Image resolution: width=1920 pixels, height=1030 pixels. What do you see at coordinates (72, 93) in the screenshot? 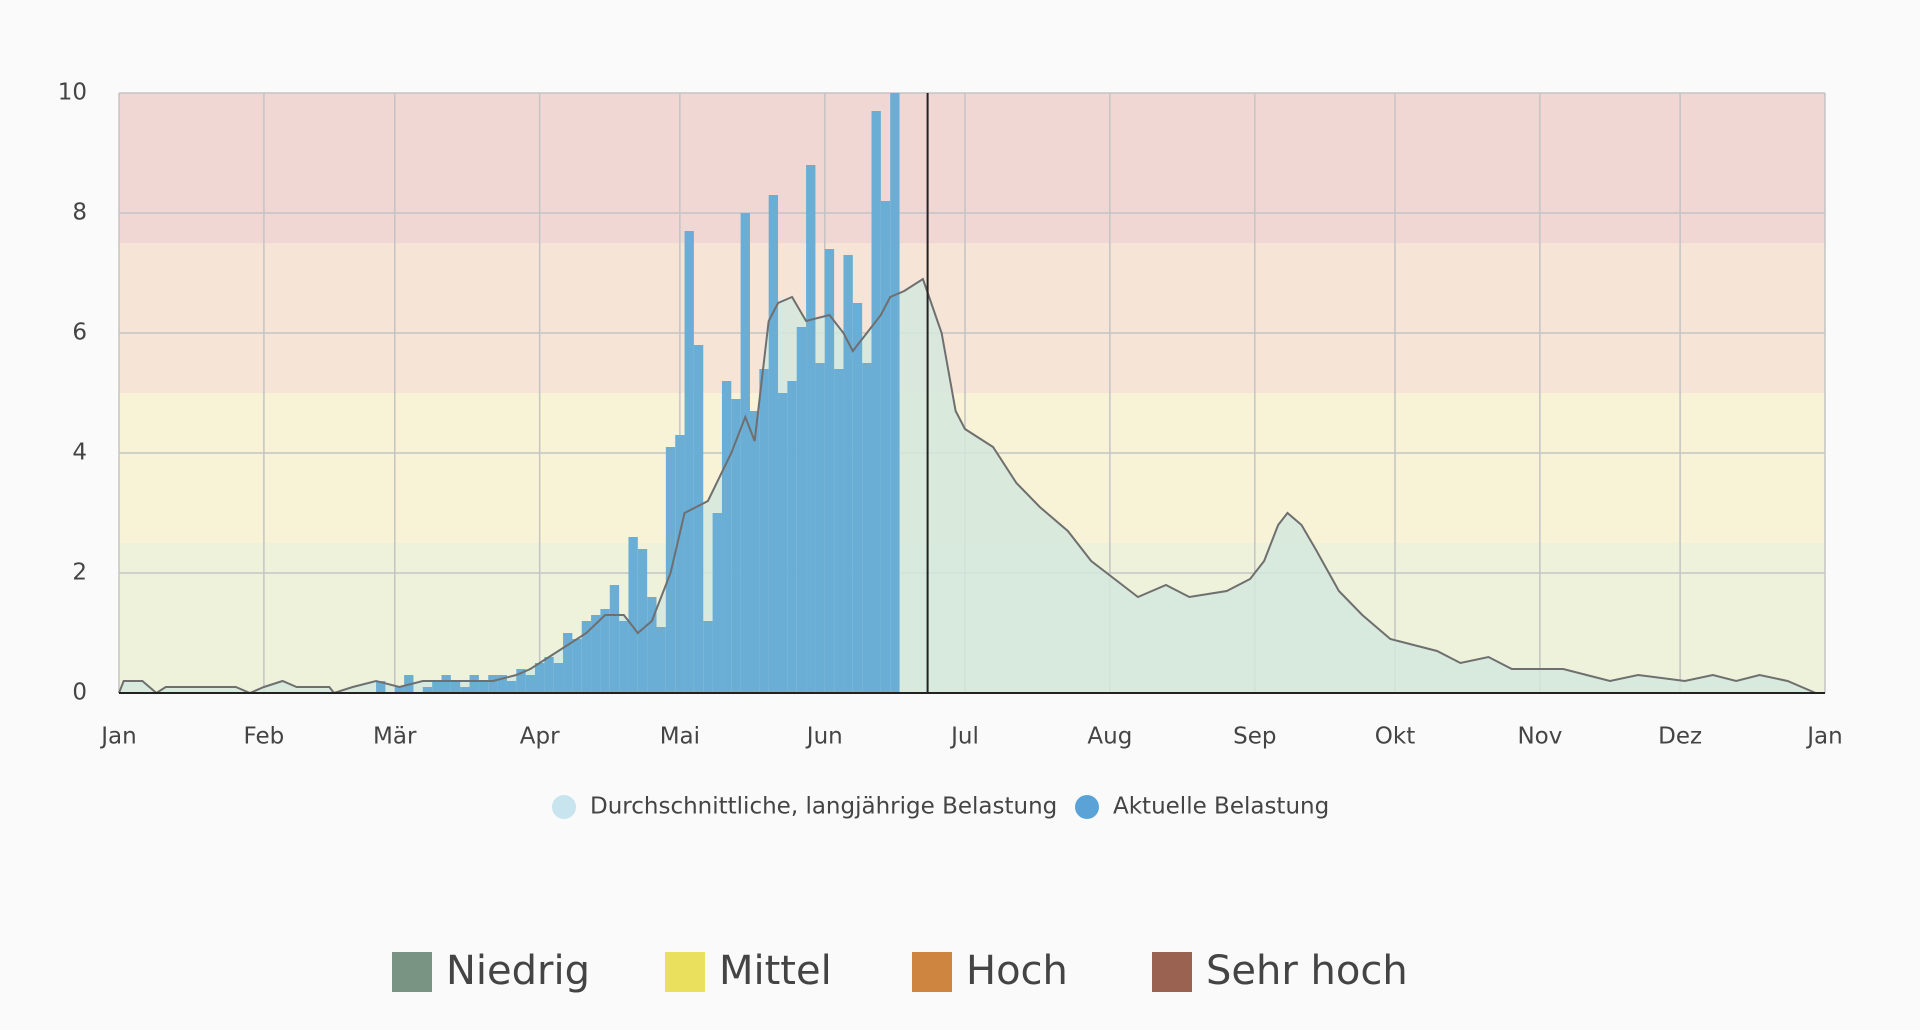
I see `y-tick-label: 10` at bounding box center [72, 93].